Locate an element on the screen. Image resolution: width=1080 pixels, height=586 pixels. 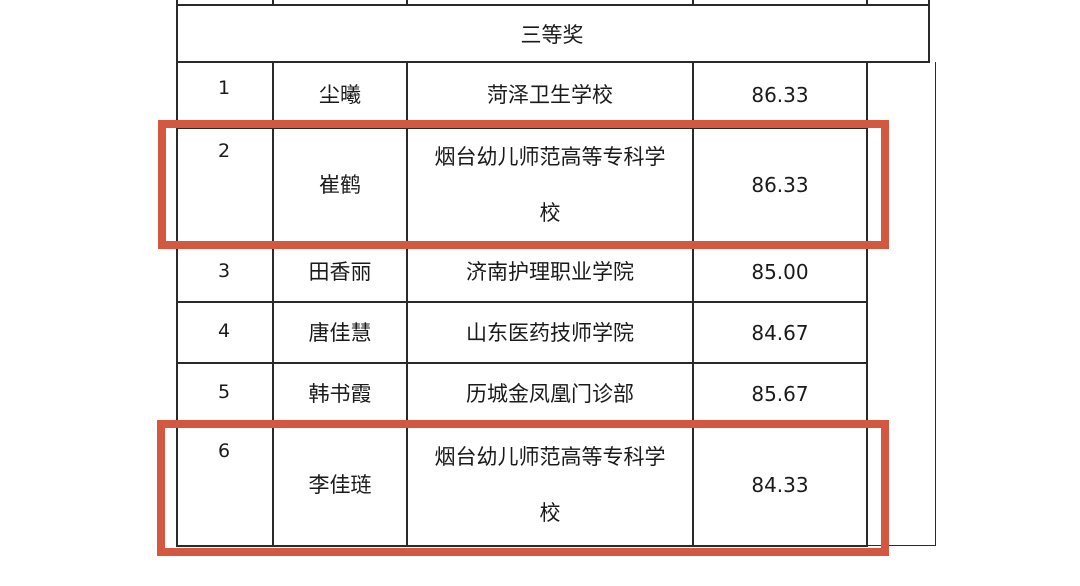
score: 85.67 is located at coordinates (780, 393).